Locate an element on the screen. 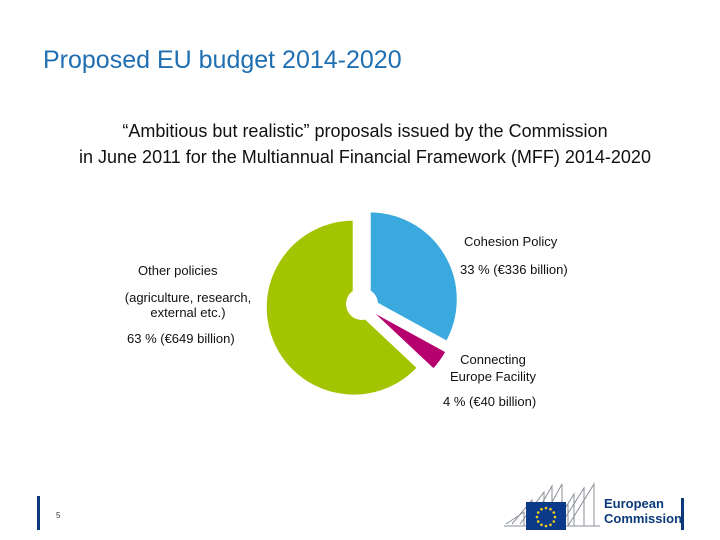 Image resolution: width=720 pixels, height=540 pixels. footer-accent-bar is located at coordinates (38, 513).